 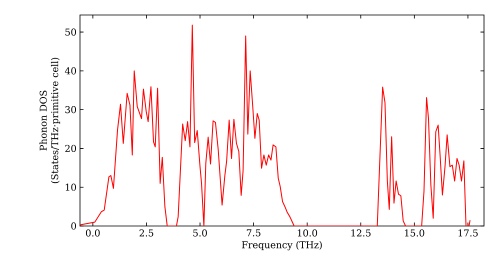 I want to click on y-axis-title: Phonon DOS (States/THz·primitive cell), so click(x=49, y=121).